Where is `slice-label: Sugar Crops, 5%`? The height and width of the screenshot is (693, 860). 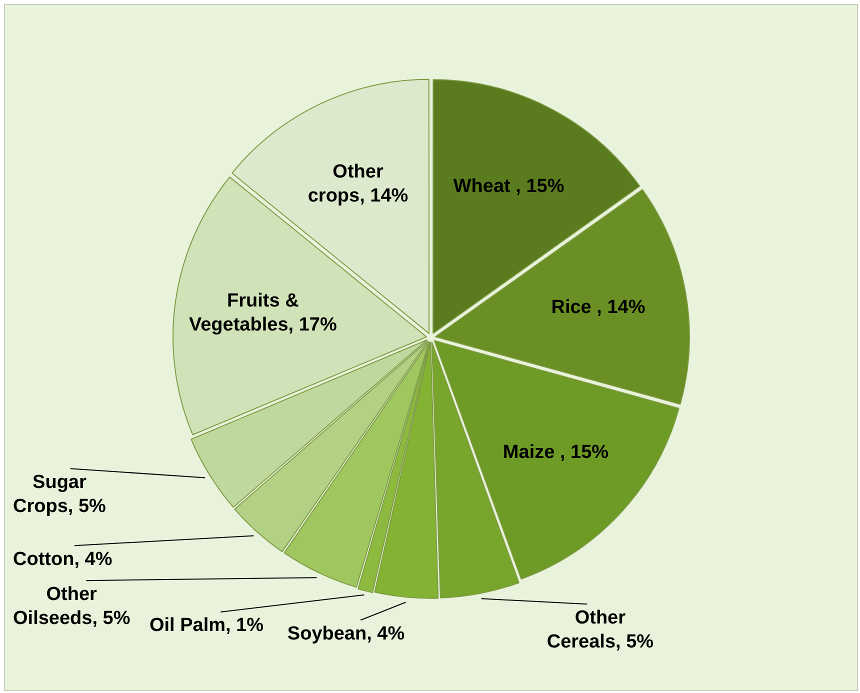 slice-label: Sugar Crops, 5% is located at coordinates (59, 494).